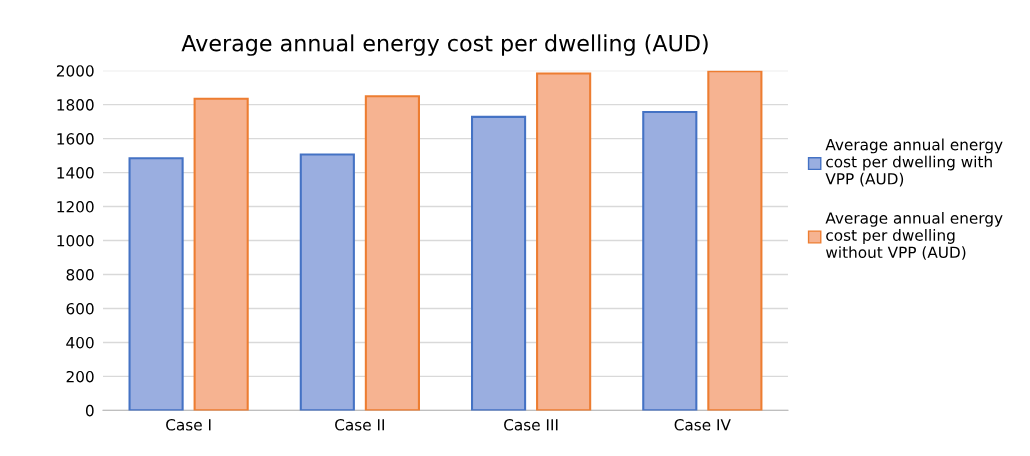  What do you see at coordinates (75, 139) in the screenshot?
I see `y-tick-label: 1600` at bounding box center [75, 139].